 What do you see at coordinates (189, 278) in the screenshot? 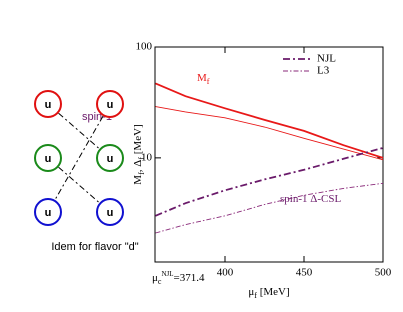
I see `label-part: =371.4` at bounding box center [189, 278].